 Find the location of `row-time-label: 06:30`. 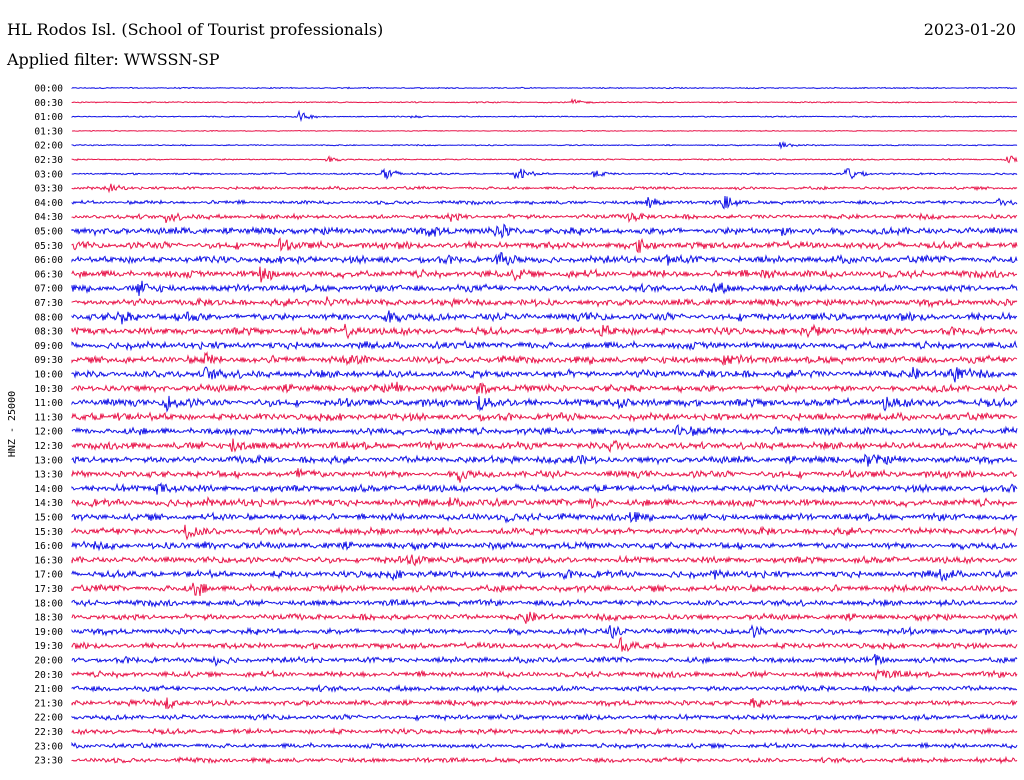

row-time-label: 06:30 is located at coordinates (48, 274).